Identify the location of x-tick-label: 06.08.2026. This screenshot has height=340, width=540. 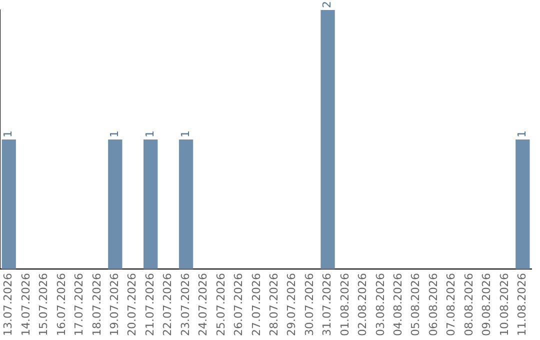
(433, 304).